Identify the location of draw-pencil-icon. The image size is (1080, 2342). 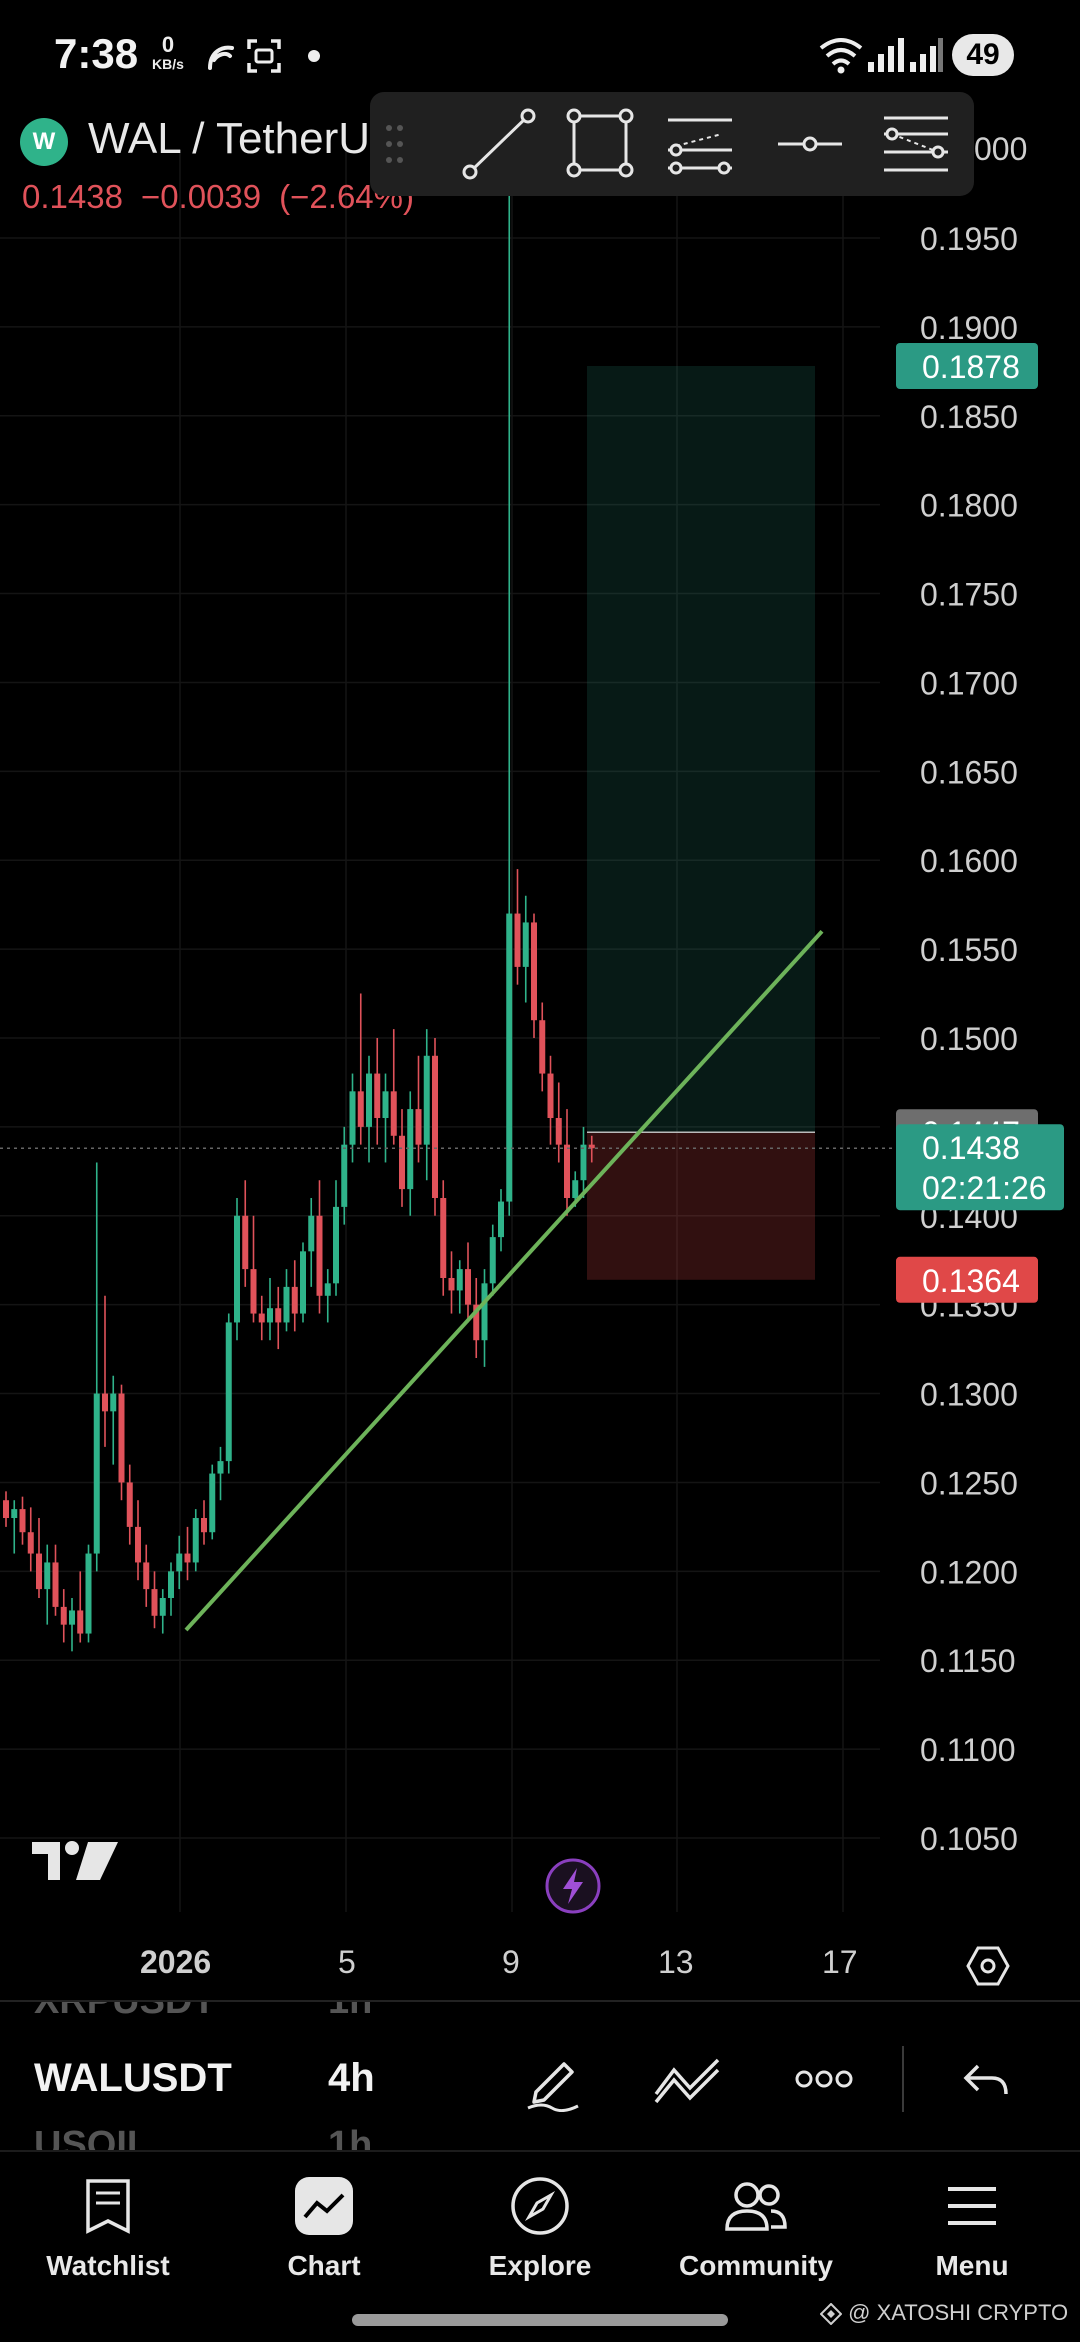
(553, 2081).